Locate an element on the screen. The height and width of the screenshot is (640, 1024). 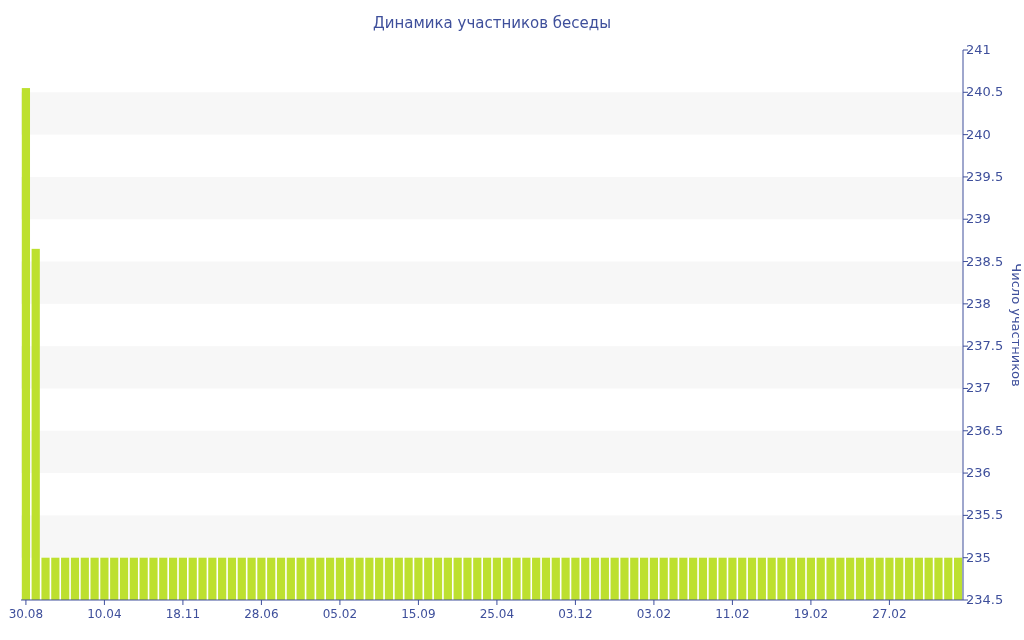
x-tick-label: 25.04 is located at coordinates (497, 614).